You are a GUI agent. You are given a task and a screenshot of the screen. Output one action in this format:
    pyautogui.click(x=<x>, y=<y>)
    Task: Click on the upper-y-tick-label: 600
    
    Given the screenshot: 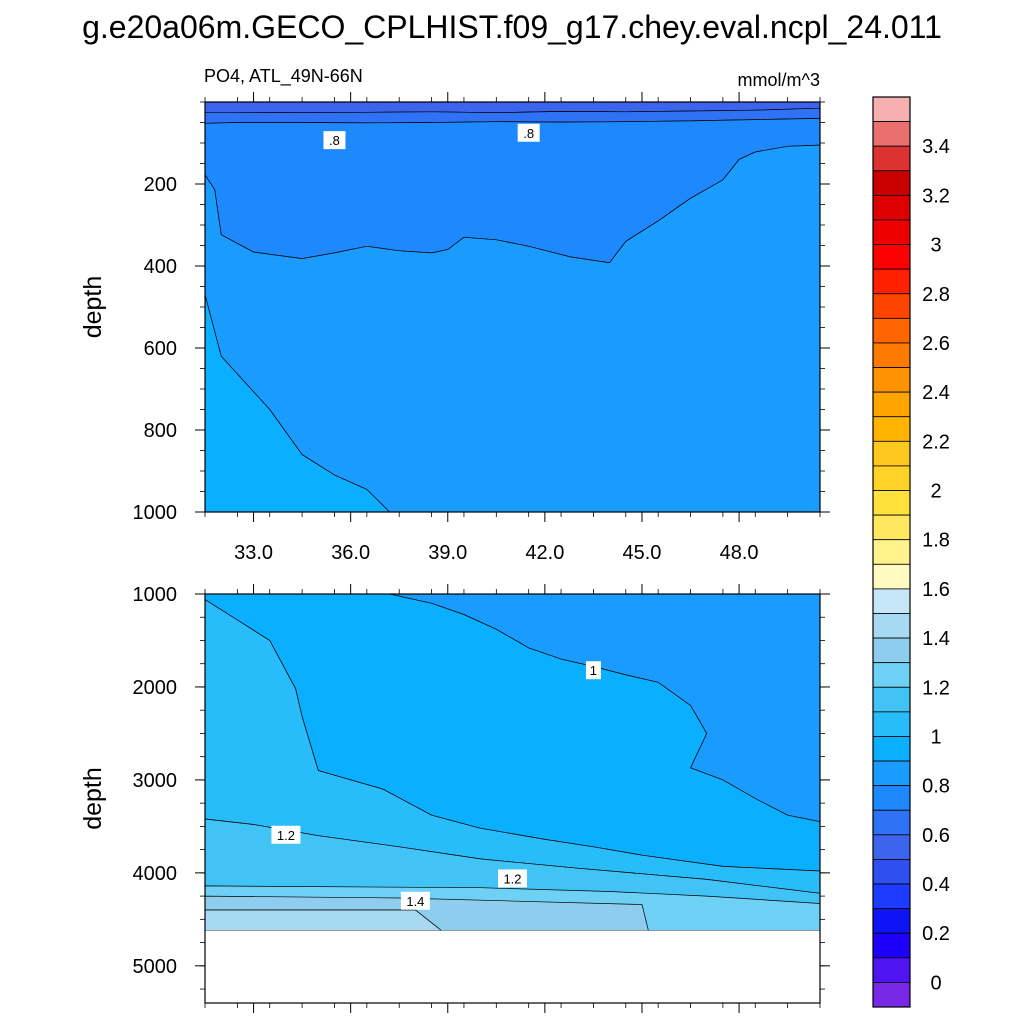 What is the action you would take?
    pyautogui.click(x=160, y=349)
    